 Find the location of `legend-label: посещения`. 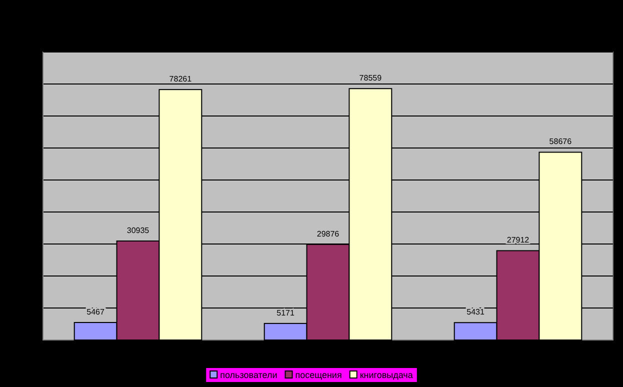

legend-label: посещения is located at coordinates (318, 375).